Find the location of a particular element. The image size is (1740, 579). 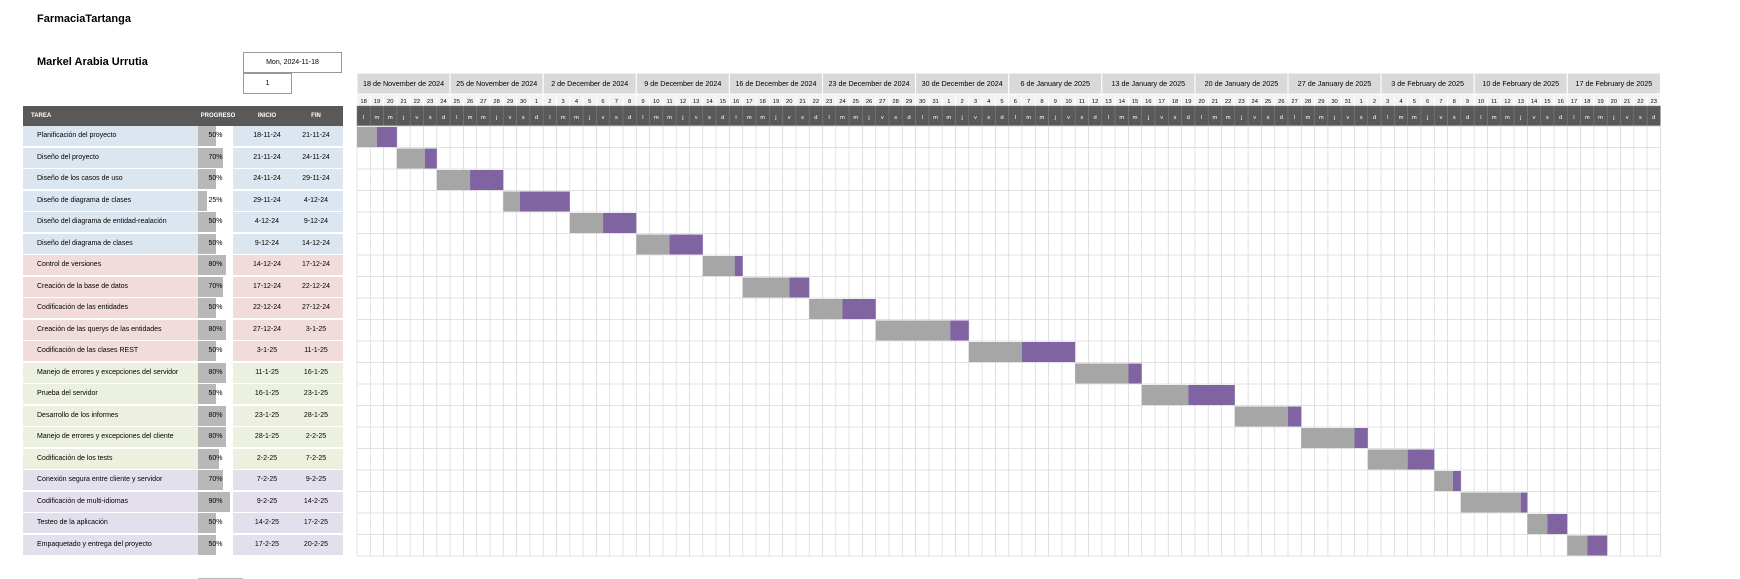

task-name: Creación de la base de datos is located at coordinates (83, 286).